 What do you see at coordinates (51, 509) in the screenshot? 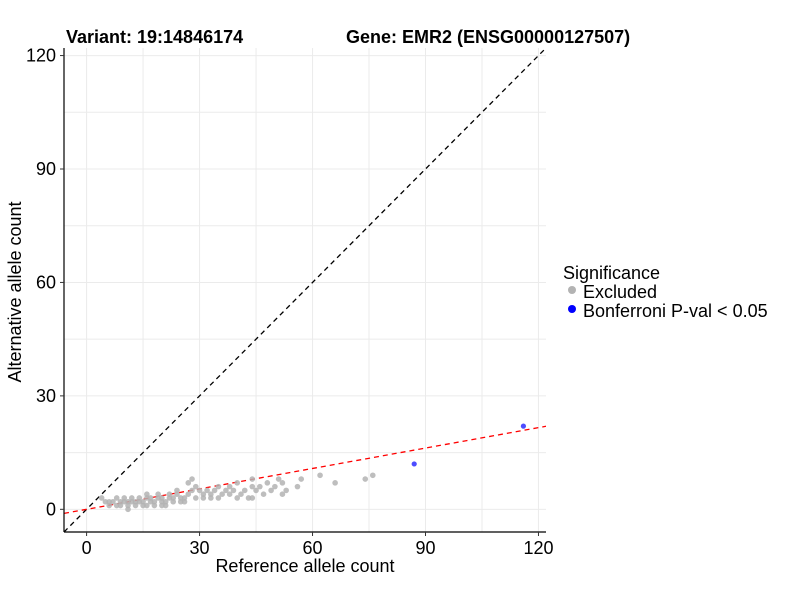
I see `y-tick-label: 0` at bounding box center [51, 509].